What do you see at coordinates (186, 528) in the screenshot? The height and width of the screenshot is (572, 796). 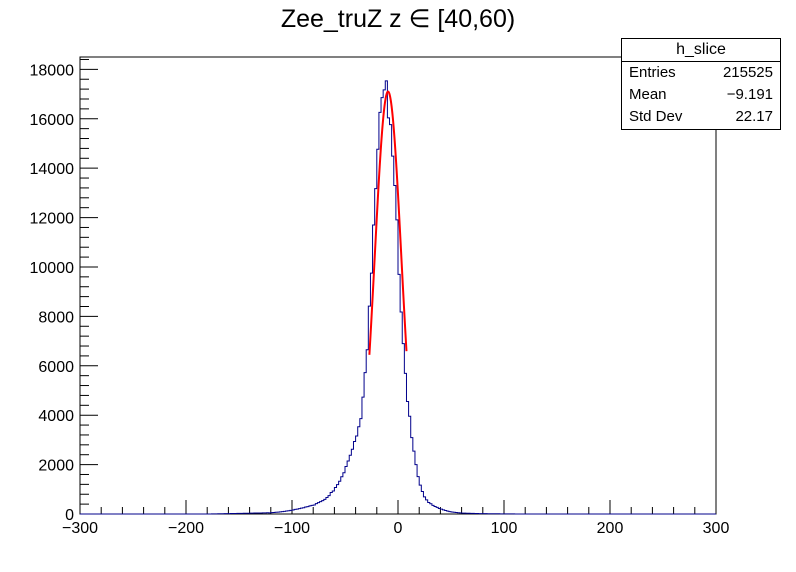 I see `x-tick-label: −200` at bounding box center [186, 528].